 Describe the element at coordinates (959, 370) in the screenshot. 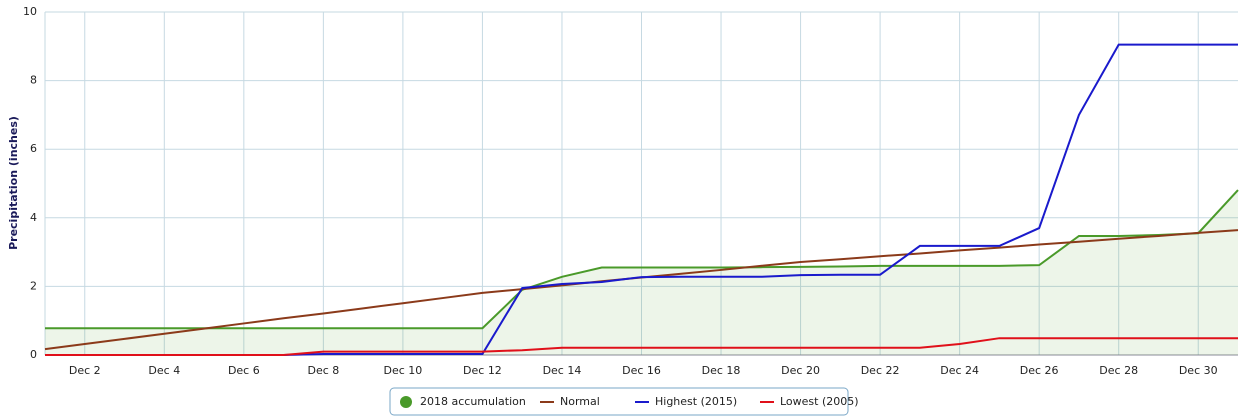

I see `x-tick-label: Dec 24` at that location.